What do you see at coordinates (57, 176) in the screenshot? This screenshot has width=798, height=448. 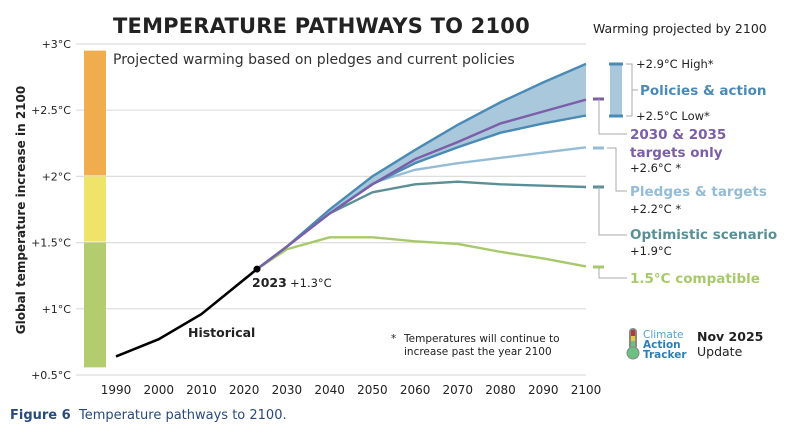 I see `y-tick-label: +2°C` at bounding box center [57, 176].